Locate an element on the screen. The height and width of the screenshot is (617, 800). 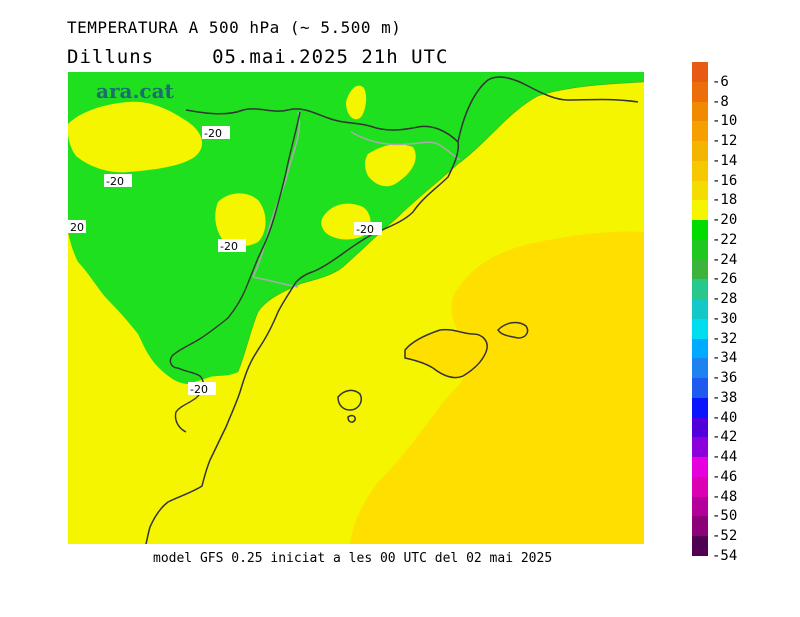
mallorca-island is located at coordinates (446, 353).